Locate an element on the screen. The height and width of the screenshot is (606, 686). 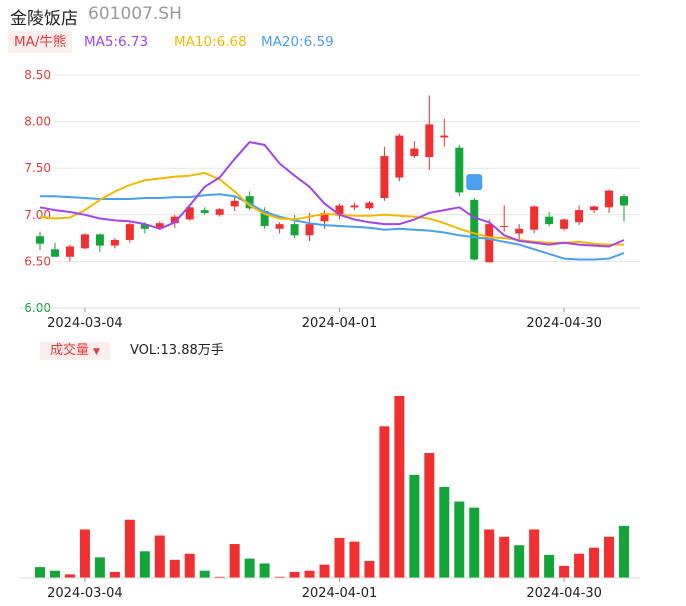
y-tick-label: 7.50 is located at coordinates (37, 168).